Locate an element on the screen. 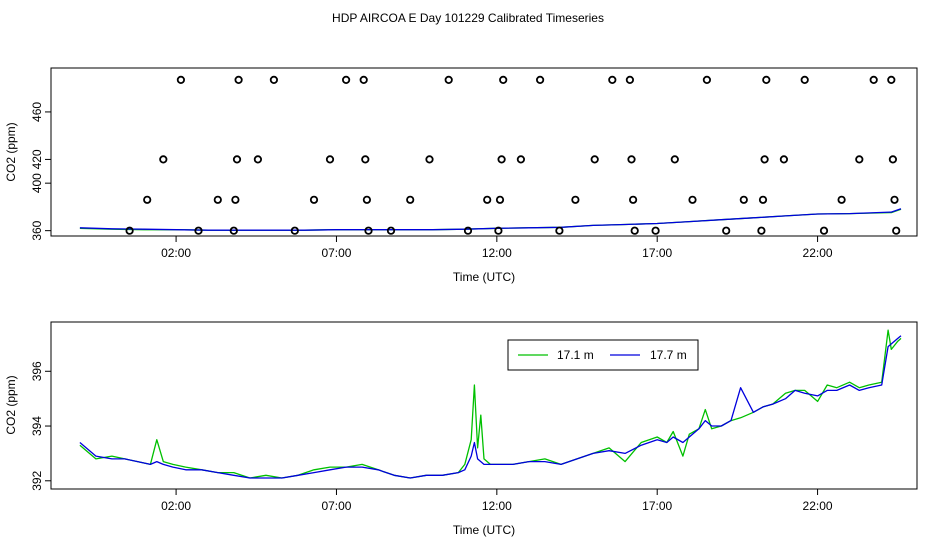  bottom-x-tick-label: 07:00 is located at coordinates (336, 506).